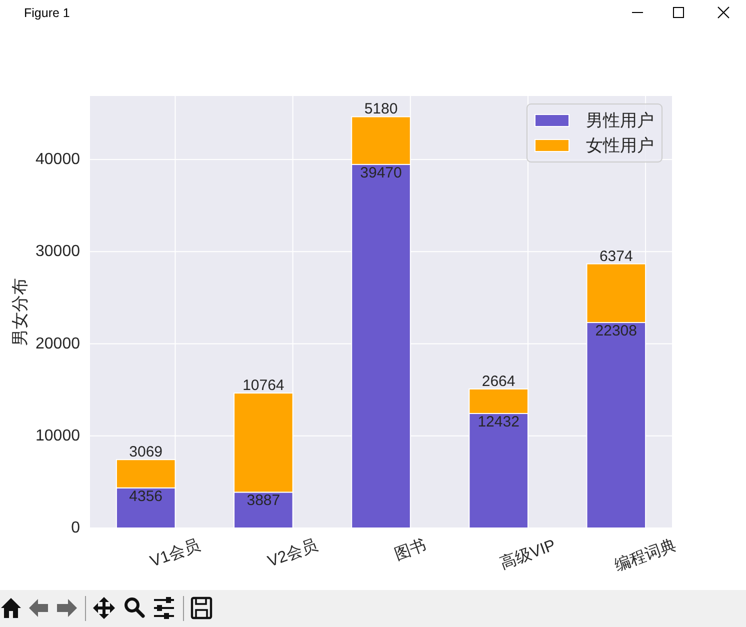  What do you see at coordinates (146, 496) in the screenshot?
I see `data-label: 4356` at bounding box center [146, 496].